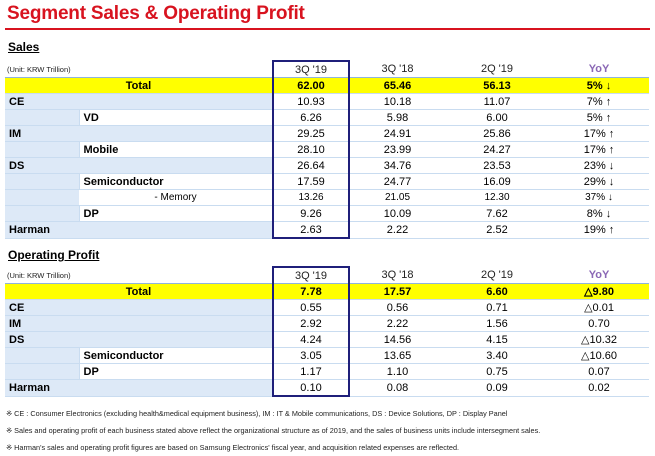 This screenshot has height=456, width=655. What do you see at coordinates (497, 181) in the screenshot?
I see `table-cell: 16.09` at bounding box center [497, 181].